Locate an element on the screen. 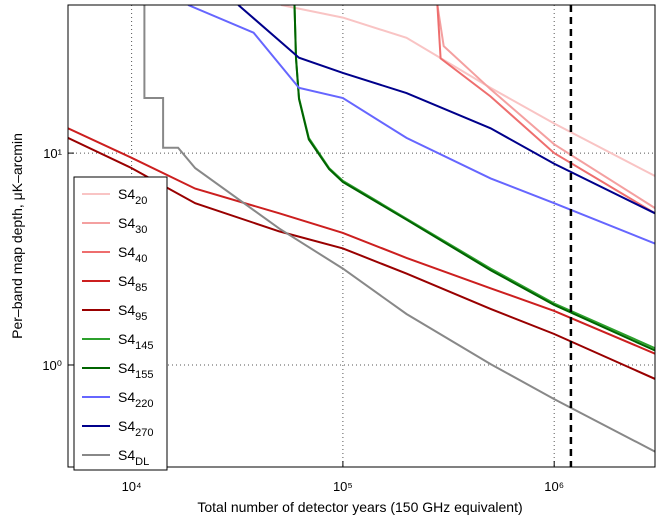  legend-label: S440 is located at coordinates (132, 254).